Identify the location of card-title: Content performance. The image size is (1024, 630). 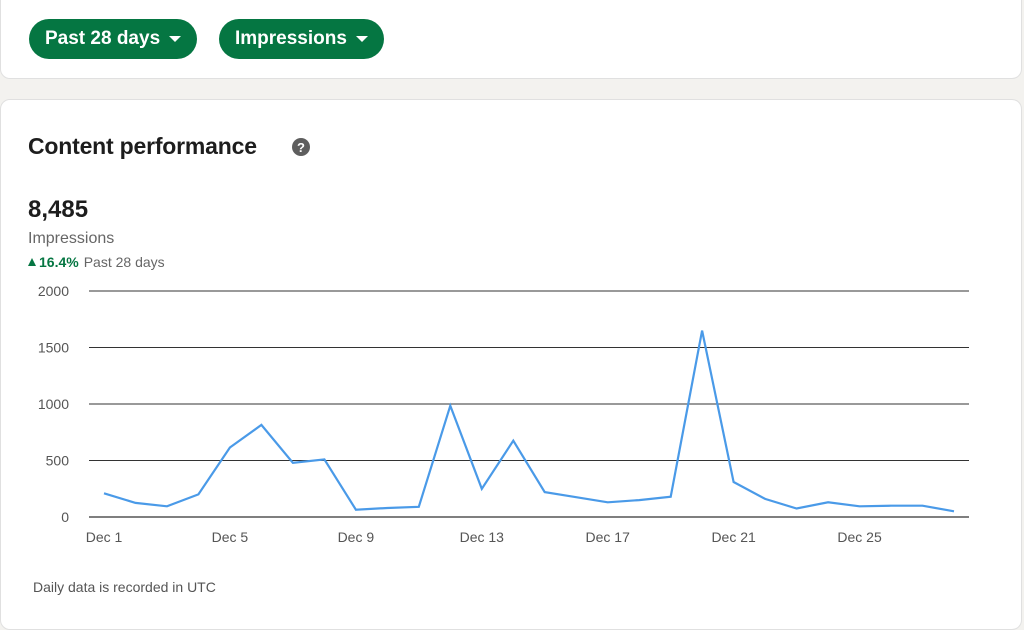
(142, 146).